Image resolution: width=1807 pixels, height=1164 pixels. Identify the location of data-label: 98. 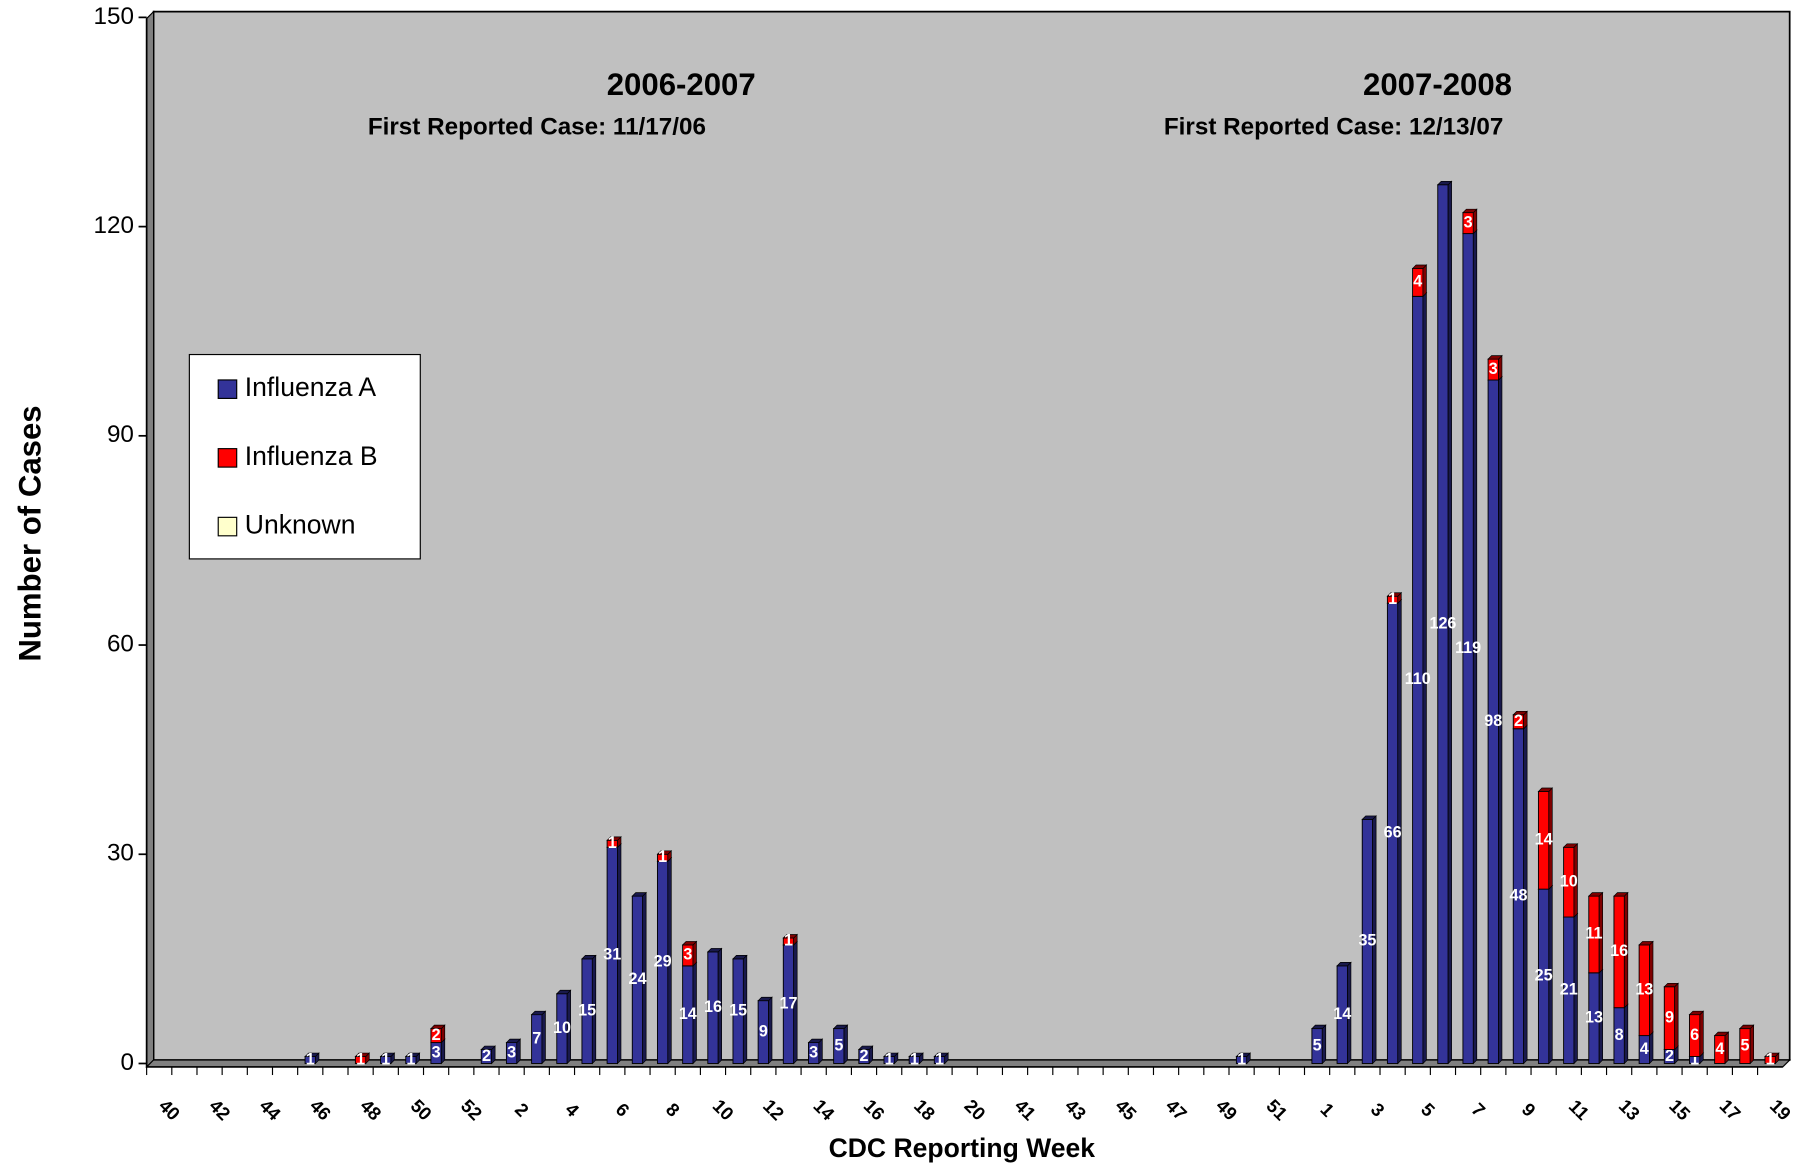
(1493, 721).